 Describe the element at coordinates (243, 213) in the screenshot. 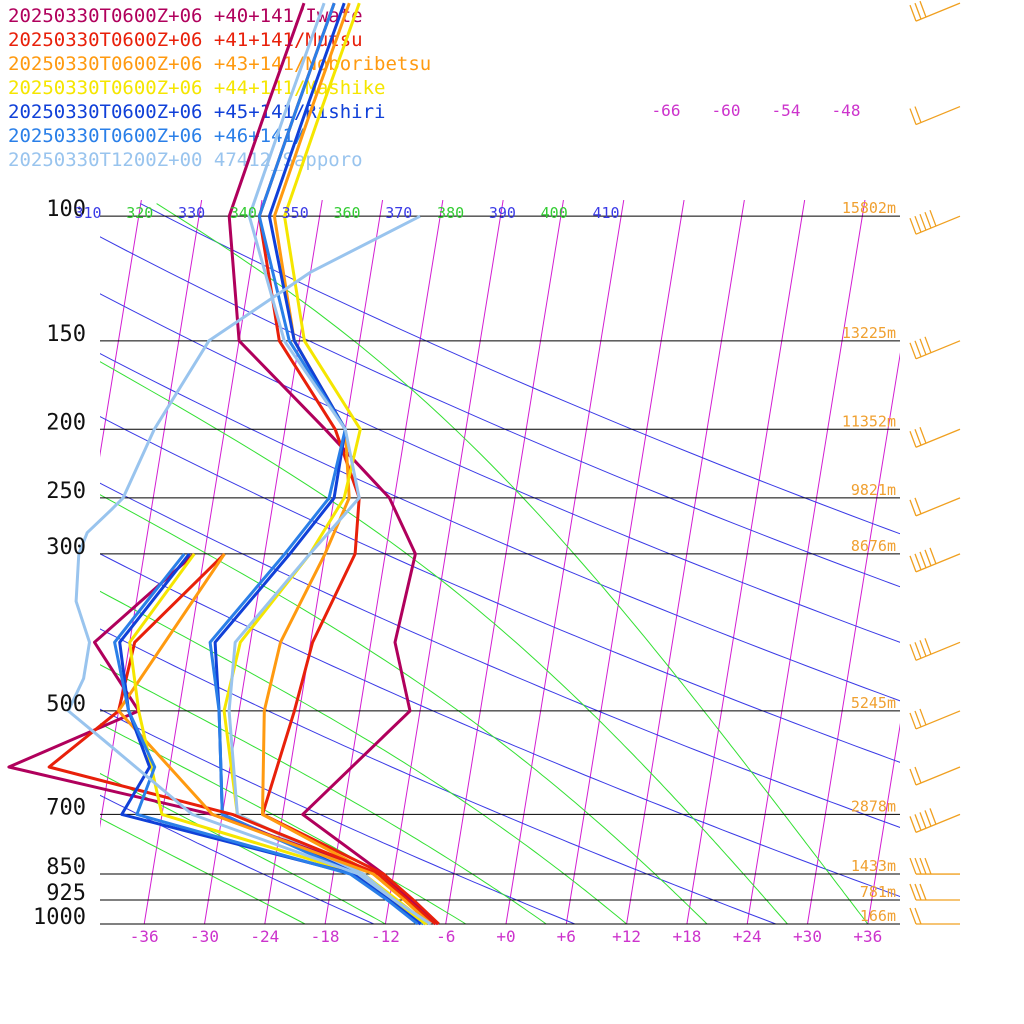

I see `theta-label: 340` at that location.